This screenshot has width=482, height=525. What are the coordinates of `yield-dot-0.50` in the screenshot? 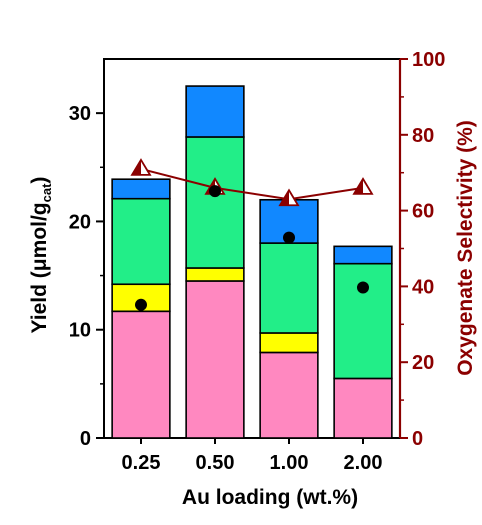 It's located at (215, 191).